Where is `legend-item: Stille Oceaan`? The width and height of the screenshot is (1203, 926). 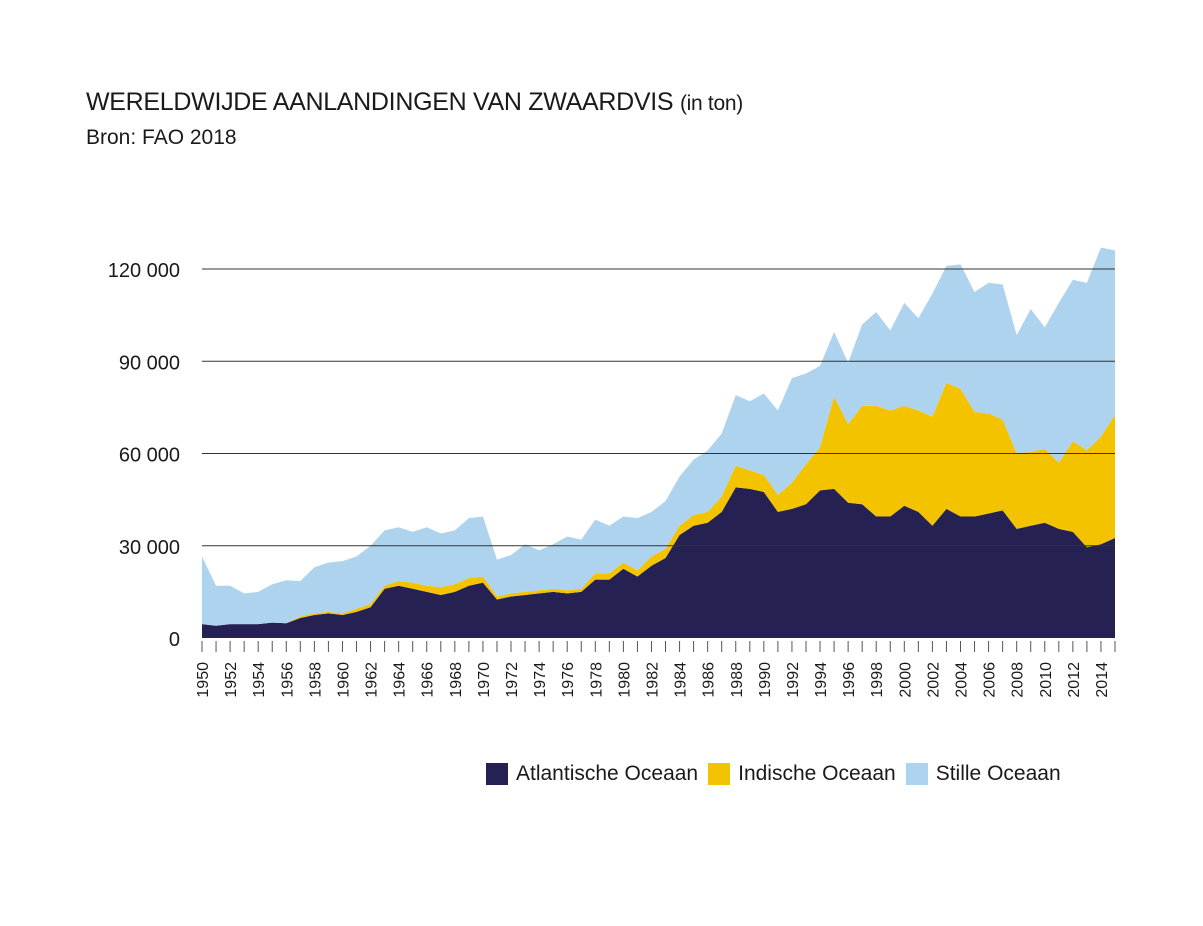 legend-item: Stille Oceaan is located at coordinates (983, 774).